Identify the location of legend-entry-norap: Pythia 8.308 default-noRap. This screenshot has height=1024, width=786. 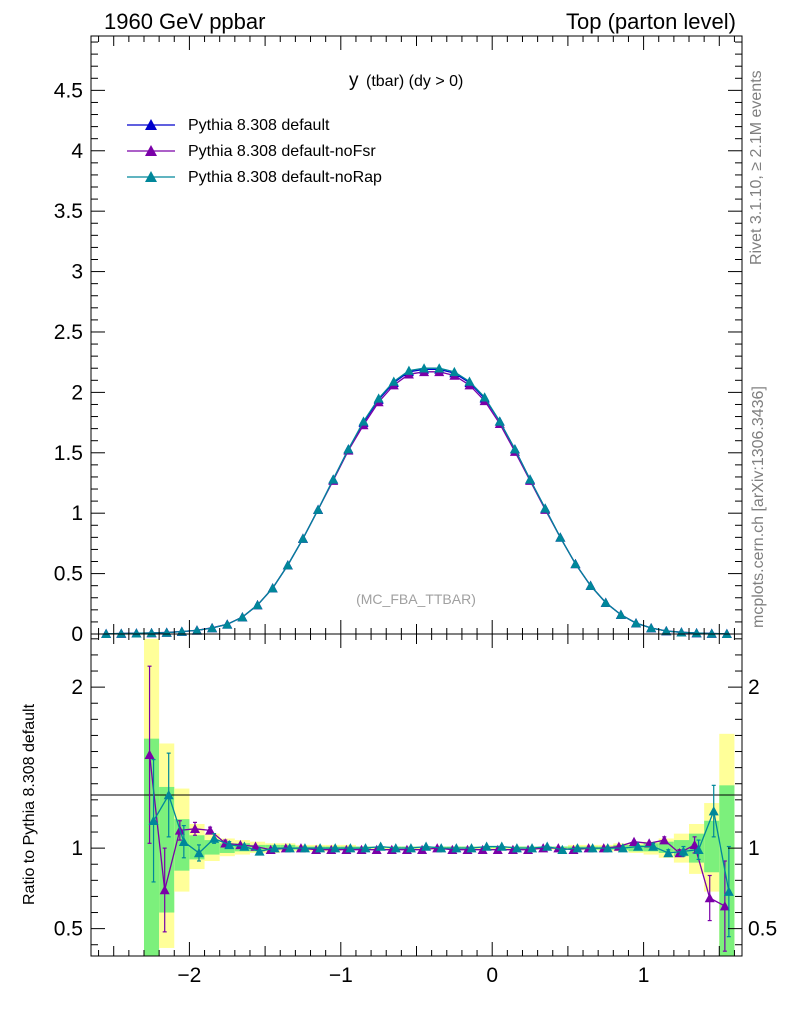
(254, 177).